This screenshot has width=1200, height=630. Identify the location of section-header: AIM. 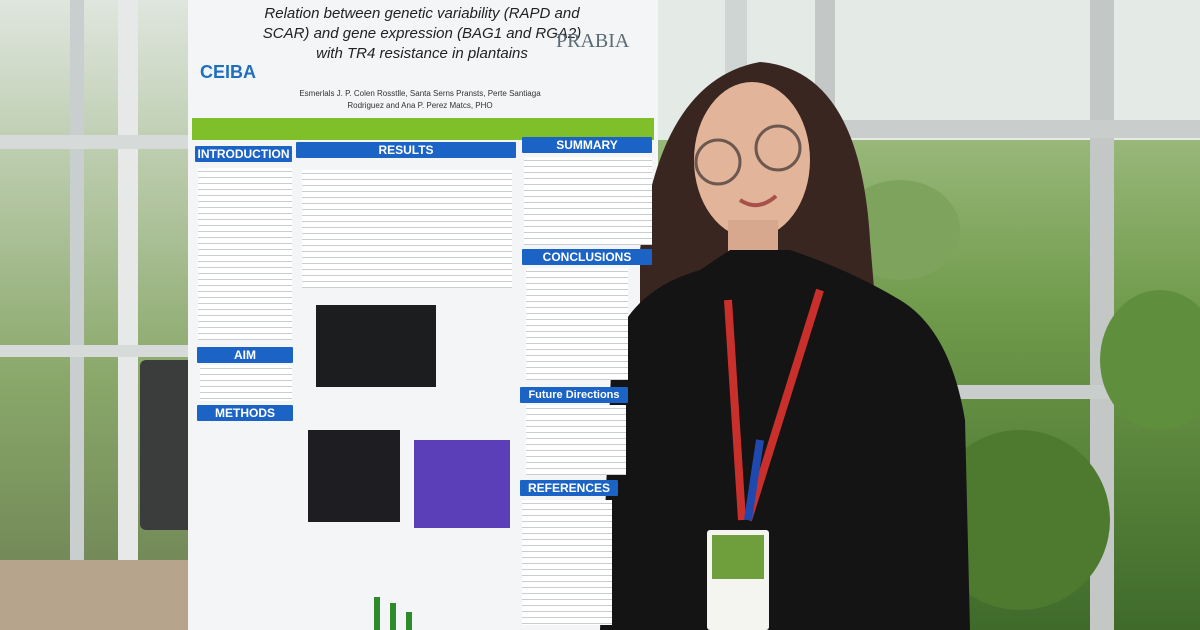
(245, 355).